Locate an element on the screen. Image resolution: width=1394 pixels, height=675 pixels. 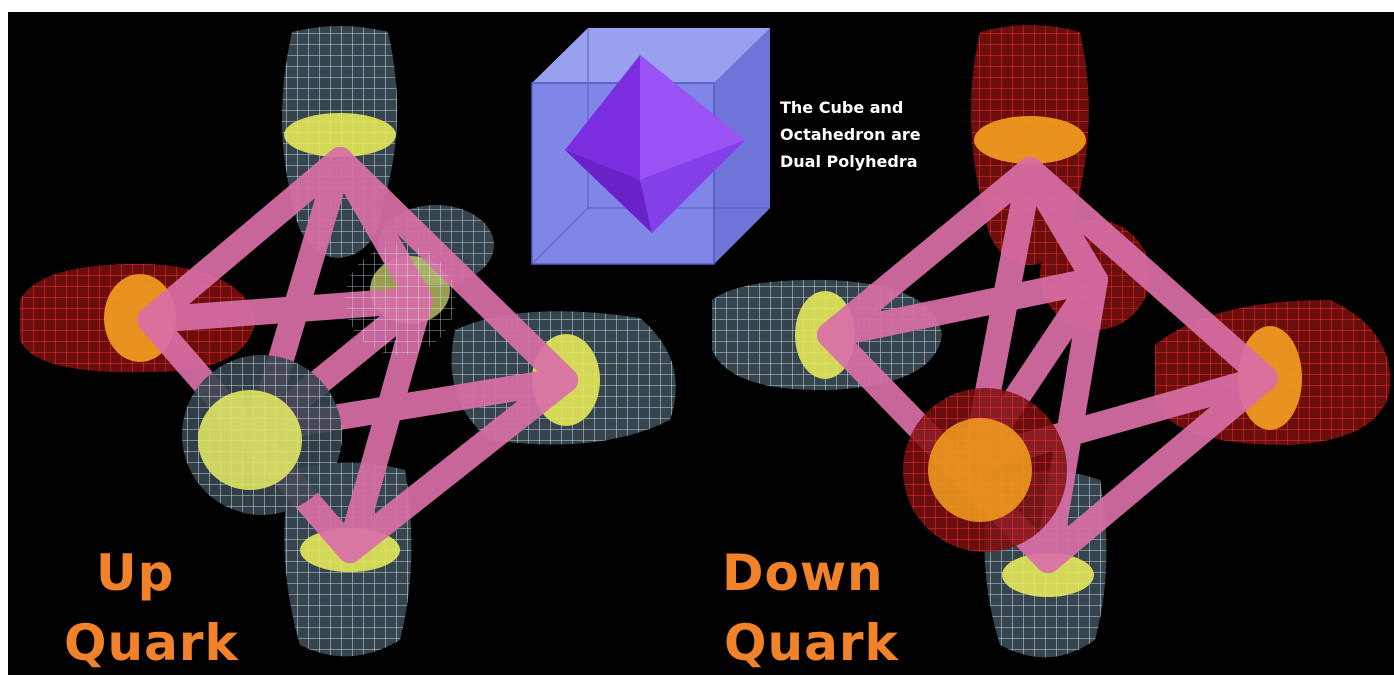
caption-line: The Cube and is located at coordinates (842, 107).